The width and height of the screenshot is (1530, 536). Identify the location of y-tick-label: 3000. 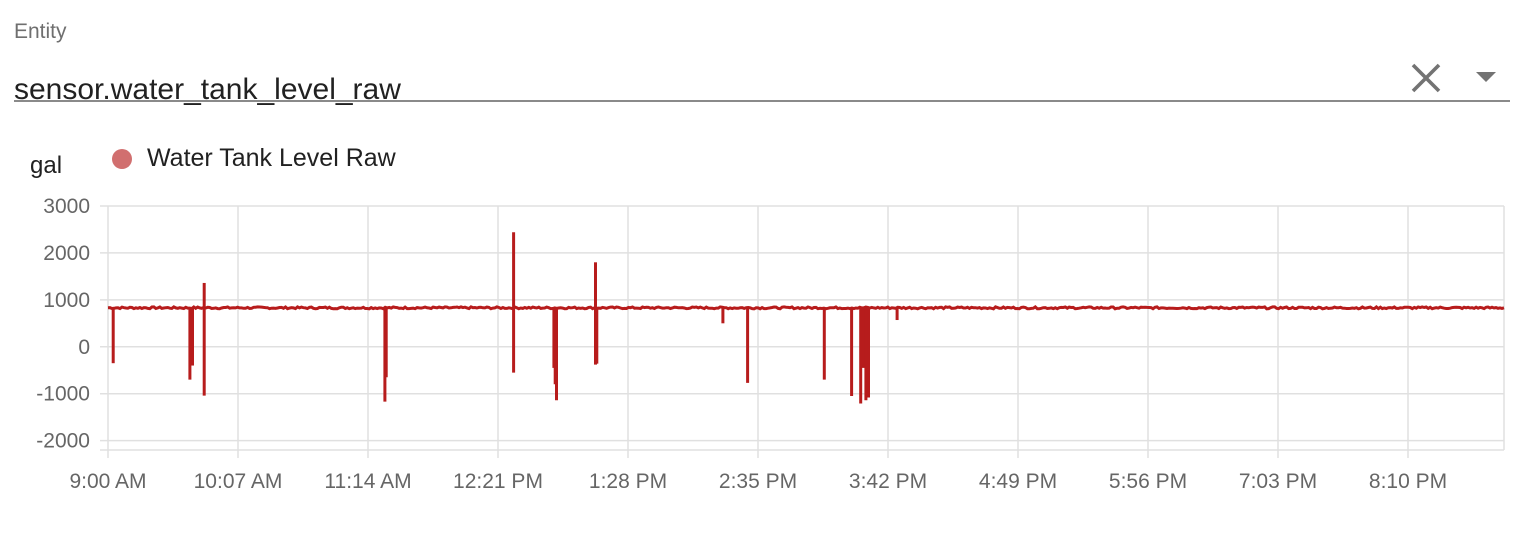
(66, 206).